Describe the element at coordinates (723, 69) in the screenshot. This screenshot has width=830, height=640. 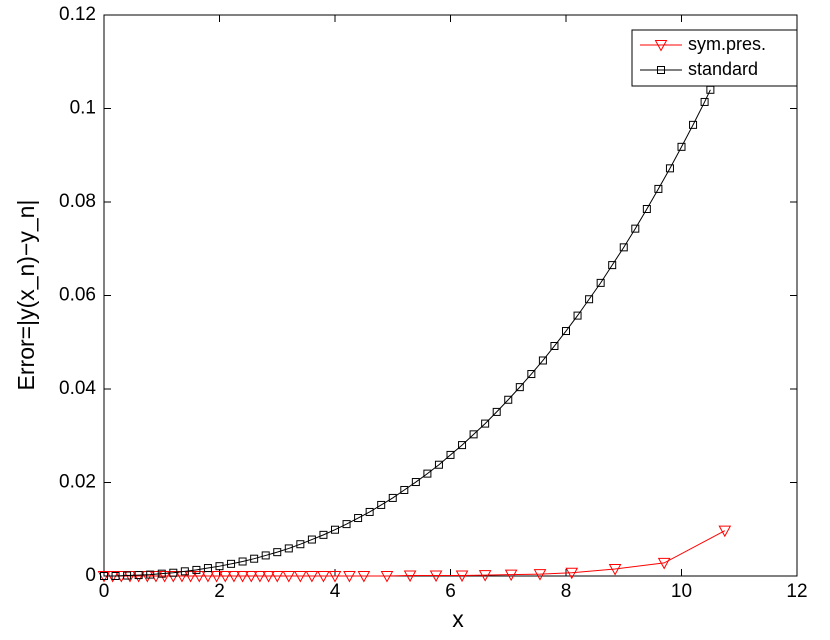
I see `legend-label: standard` at that location.